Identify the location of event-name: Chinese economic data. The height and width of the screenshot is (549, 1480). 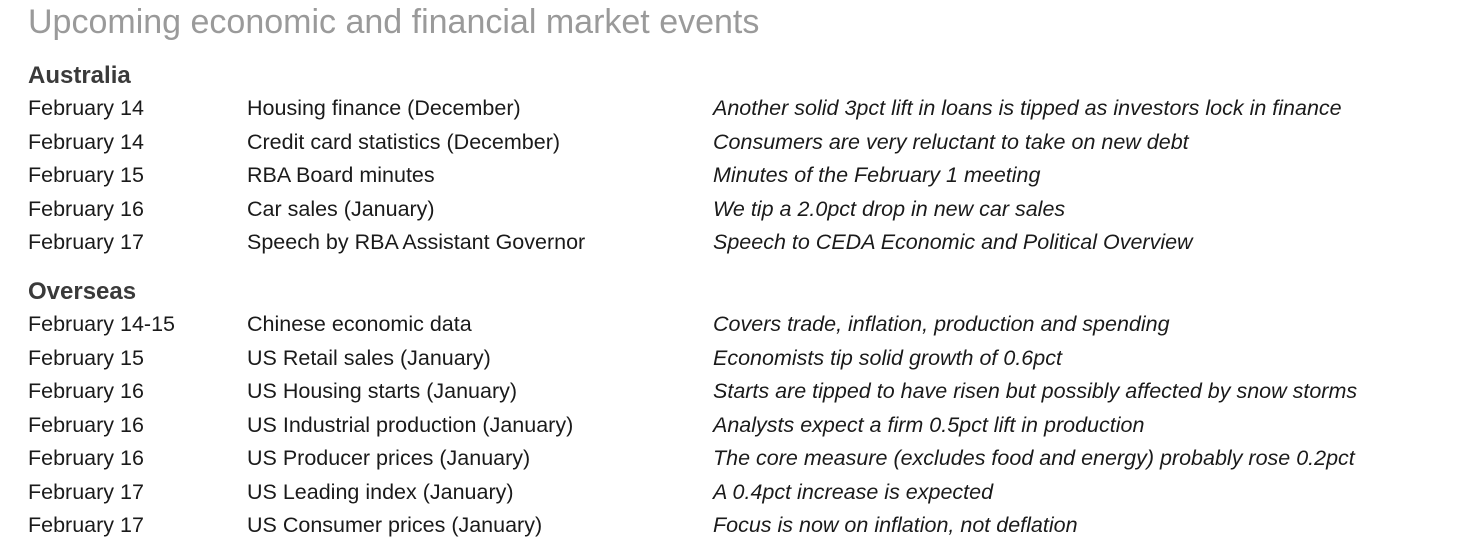
(359, 324).